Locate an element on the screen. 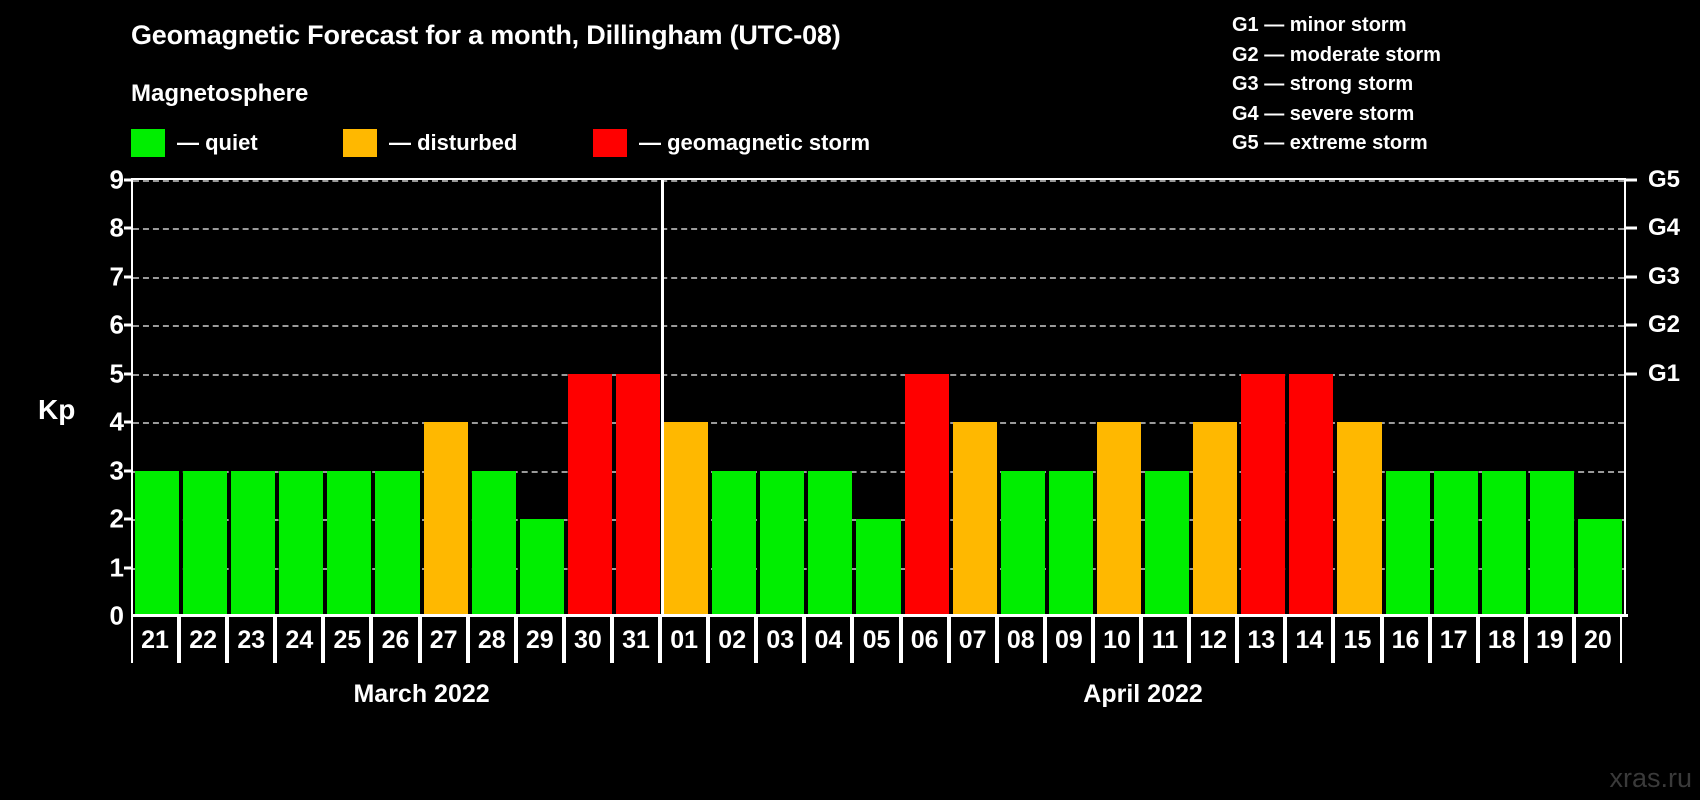 The width and height of the screenshot is (1700, 800). date-cell: 25 is located at coordinates (347, 640).